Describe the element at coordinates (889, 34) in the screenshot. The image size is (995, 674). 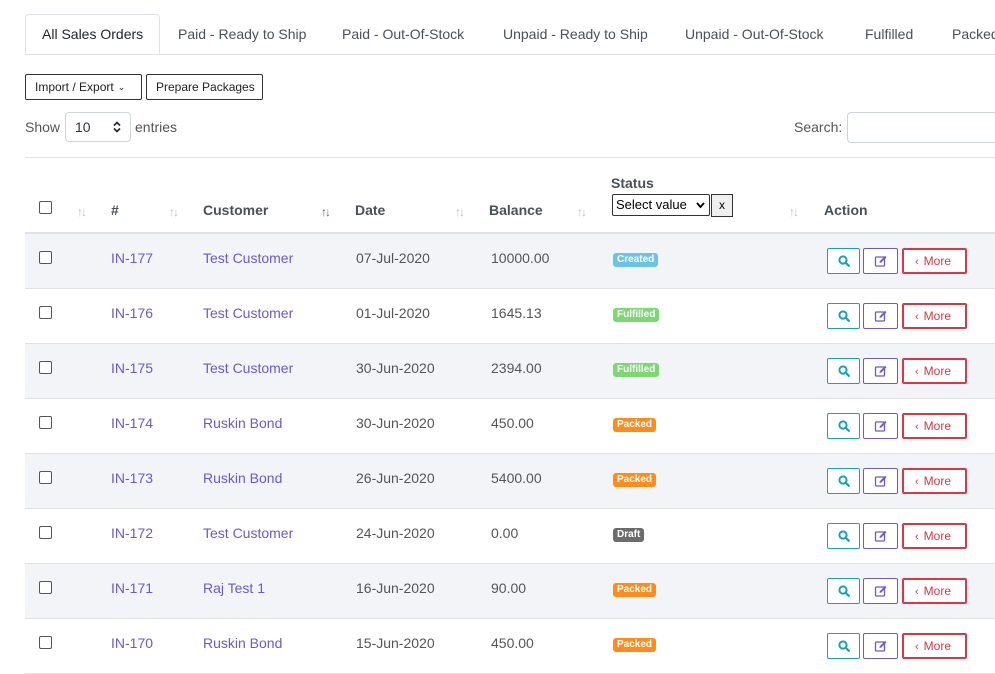
I see `tab-fulfilled: Fulfilled` at that location.